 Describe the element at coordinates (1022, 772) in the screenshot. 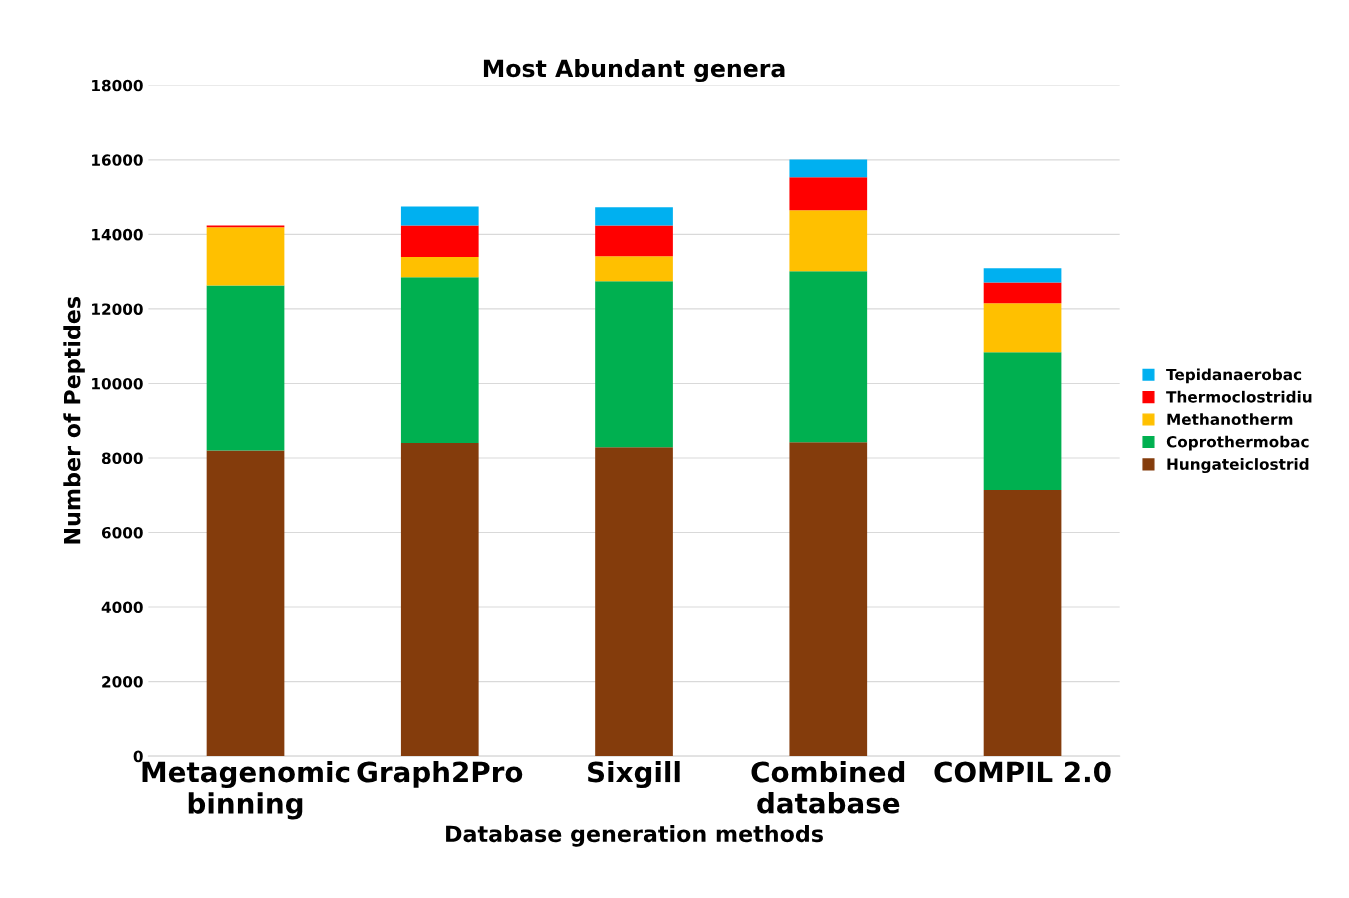

I see `x-tick-label: COMPIL 2.0` at that location.